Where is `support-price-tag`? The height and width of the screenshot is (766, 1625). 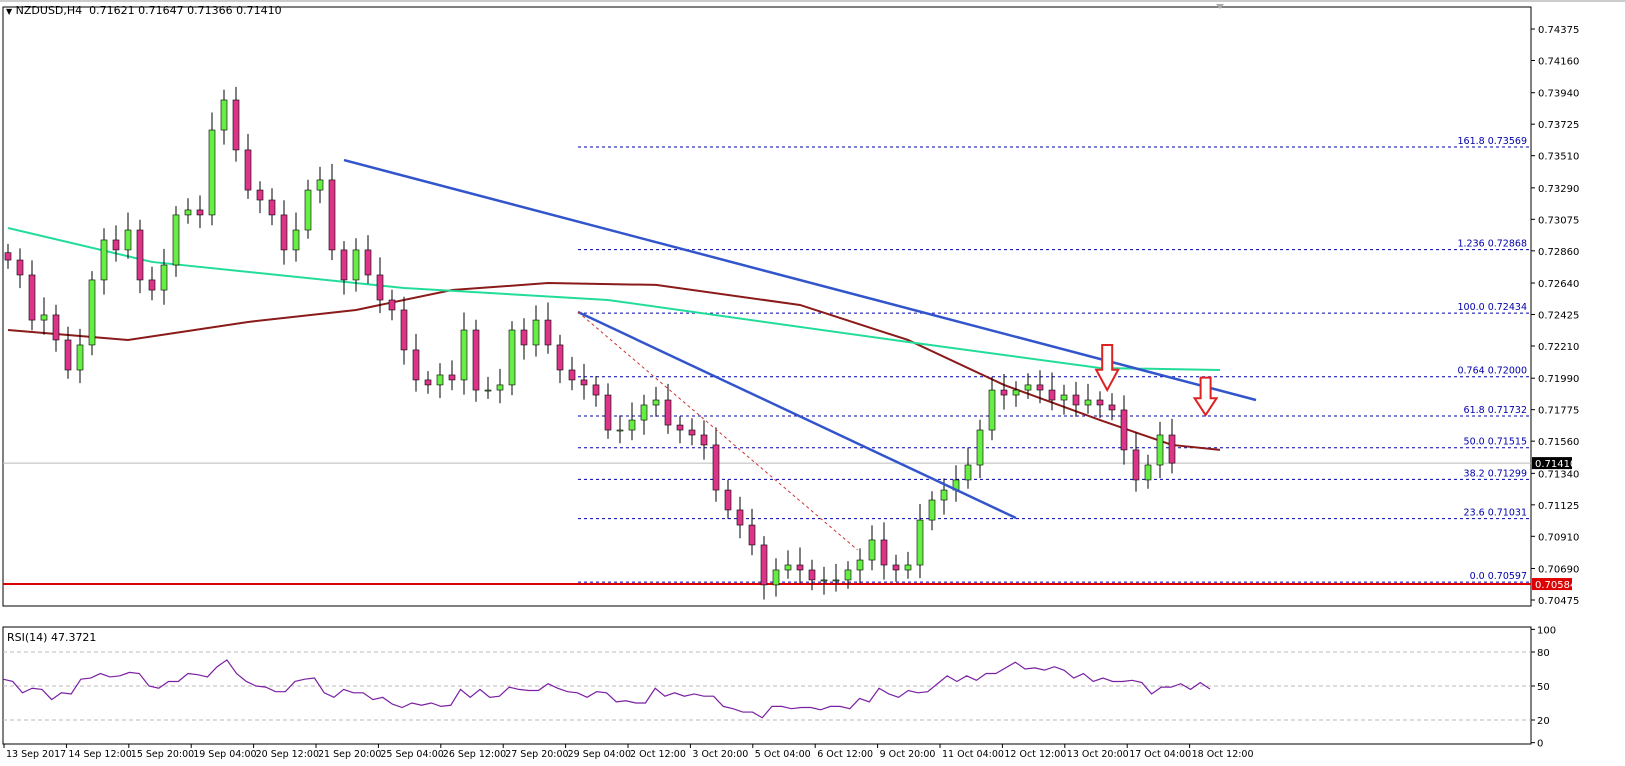 support-price-tag is located at coordinates (1552, 584).